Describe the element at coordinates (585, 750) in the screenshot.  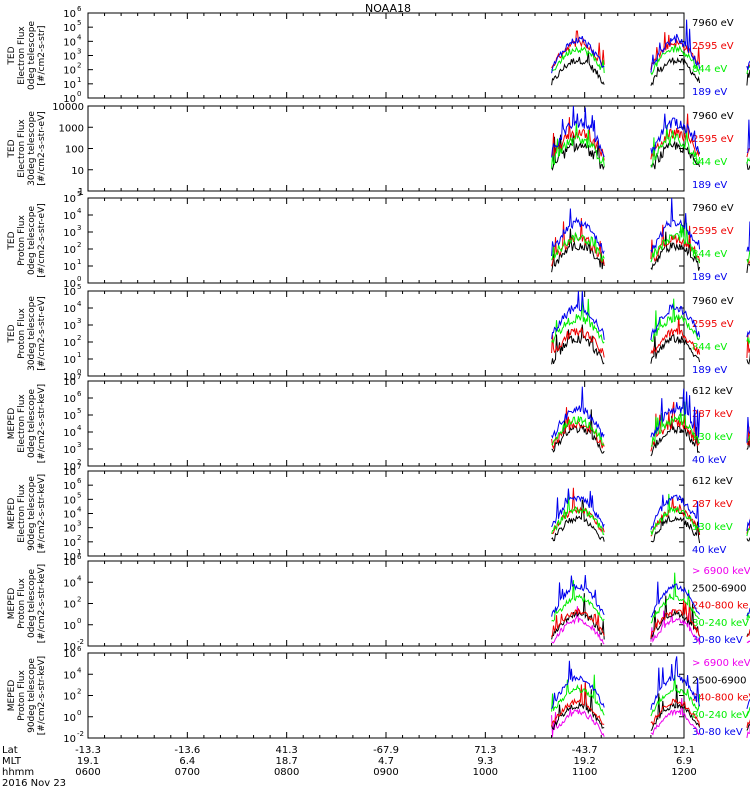
I see `footer-lat-value: -43.7` at that location.